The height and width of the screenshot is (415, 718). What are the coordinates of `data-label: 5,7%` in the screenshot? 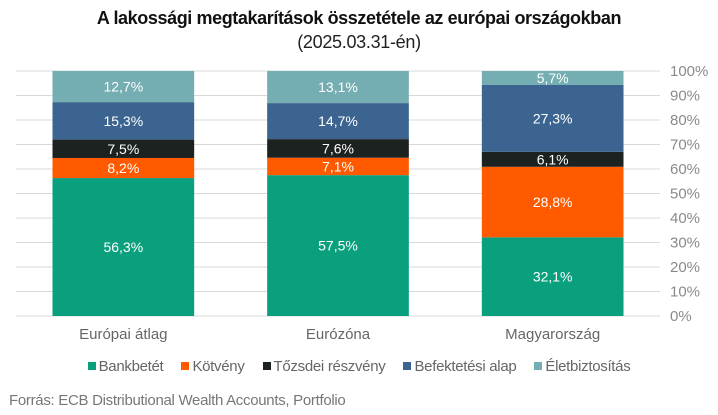 It's located at (553, 78).